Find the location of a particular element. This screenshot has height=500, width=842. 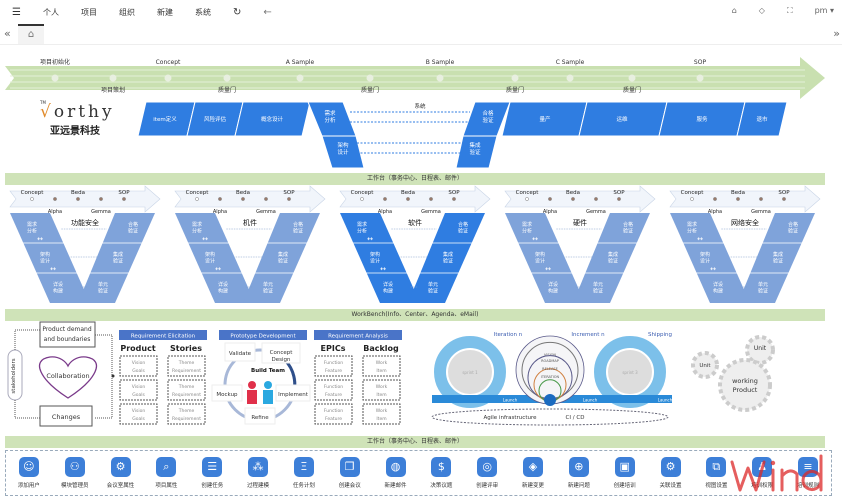

action-label: 创建评审 is located at coordinates (487, 486).